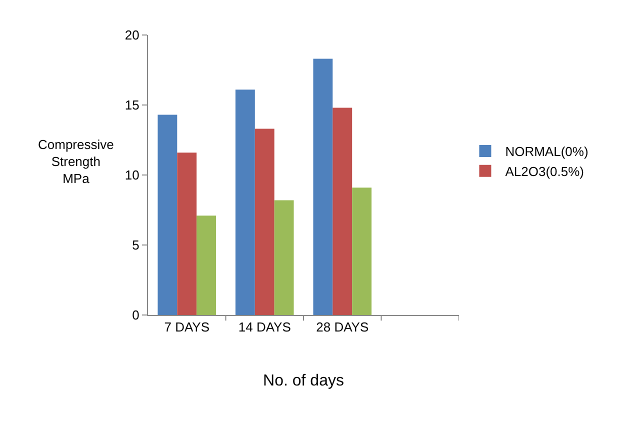 The height and width of the screenshot is (439, 639). Describe the element at coordinates (132, 35) in the screenshot. I see `y-tick-label: 20` at that location.